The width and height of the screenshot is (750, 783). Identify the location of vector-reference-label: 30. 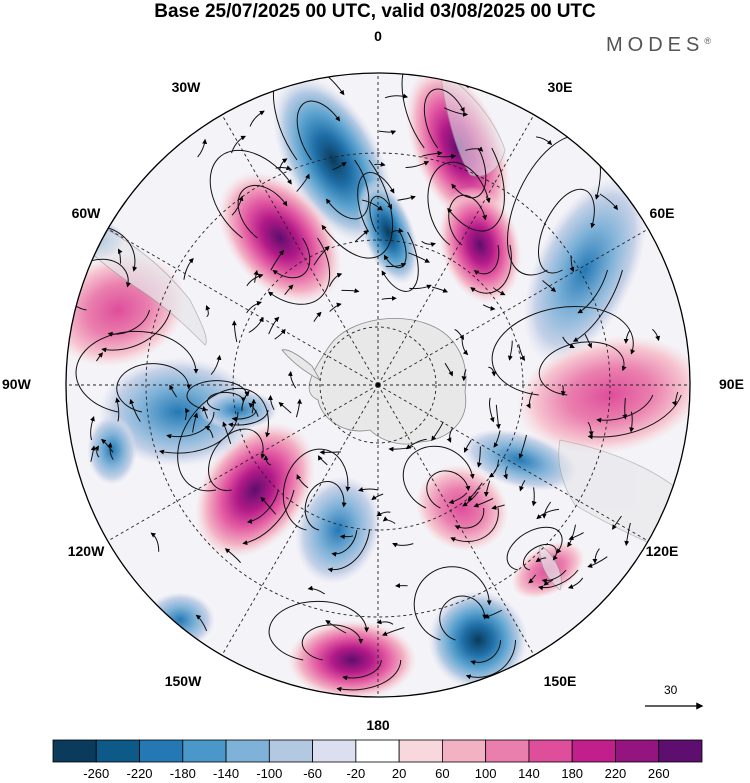
(671, 690).